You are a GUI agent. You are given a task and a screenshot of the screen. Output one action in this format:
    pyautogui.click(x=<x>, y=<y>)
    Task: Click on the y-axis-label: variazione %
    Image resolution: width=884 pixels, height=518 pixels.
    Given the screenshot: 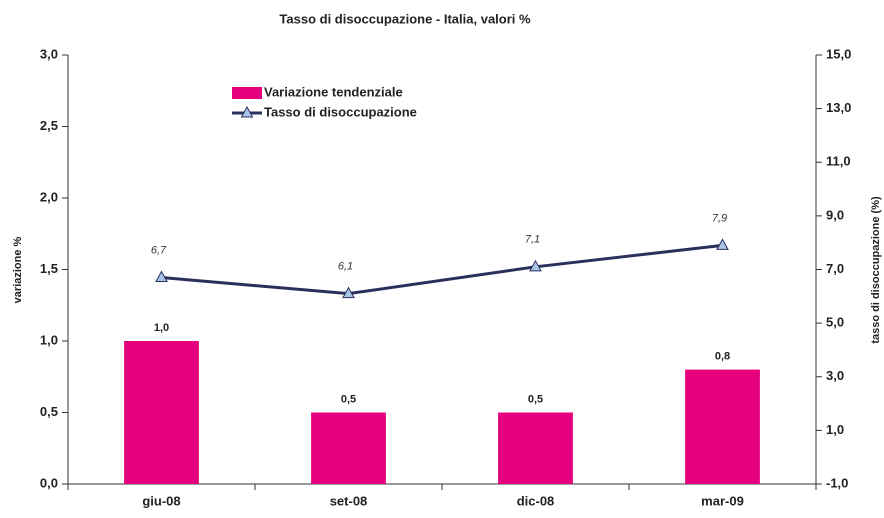 What is the action you would take?
    pyautogui.click(x=18, y=269)
    